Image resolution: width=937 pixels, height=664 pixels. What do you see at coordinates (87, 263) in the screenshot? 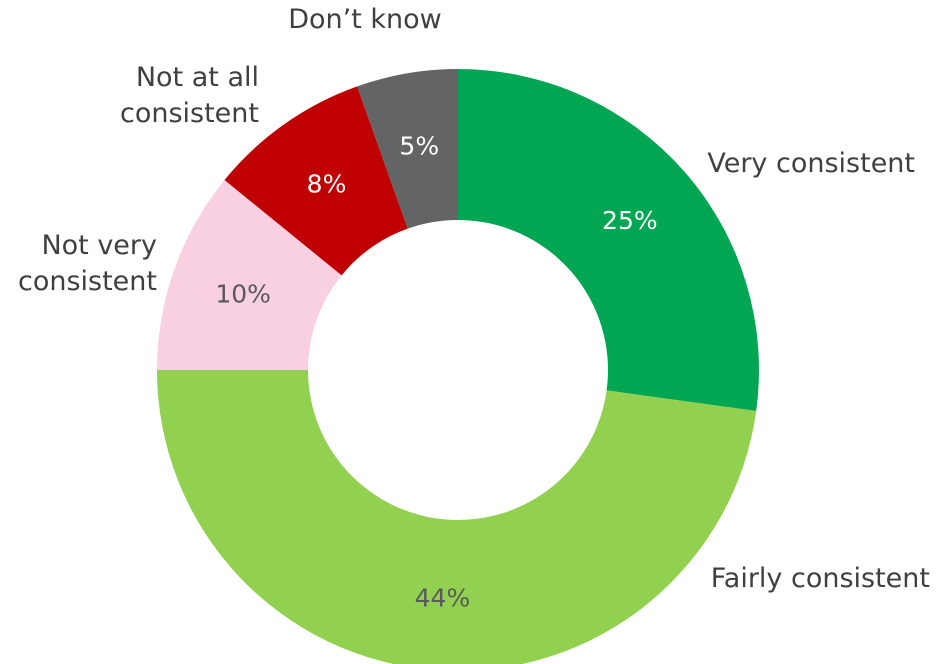
I see `category-label-not-very-consistent: Not very consistent` at bounding box center [87, 263].